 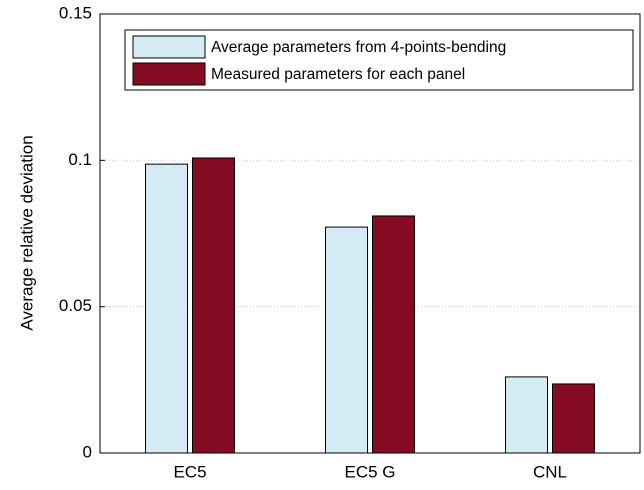 I want to click on x-tick-label: CNL, so click(x=550, y=471).